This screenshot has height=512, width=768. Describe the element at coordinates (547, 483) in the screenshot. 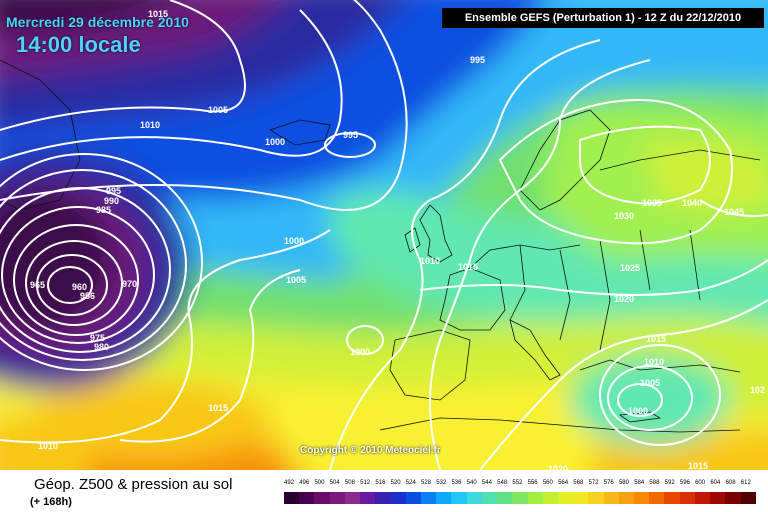

I see `color-scale-label: 560` at that location.